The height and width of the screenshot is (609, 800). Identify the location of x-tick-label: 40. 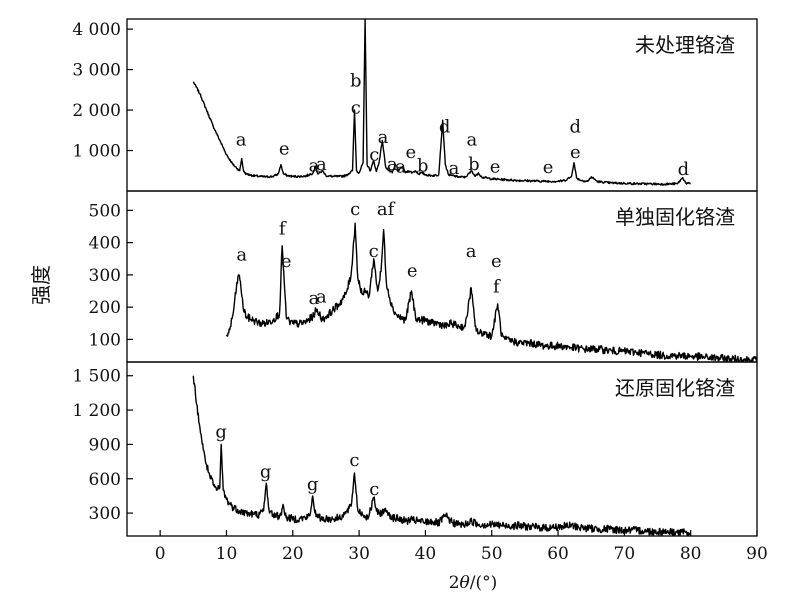
(426, 554).